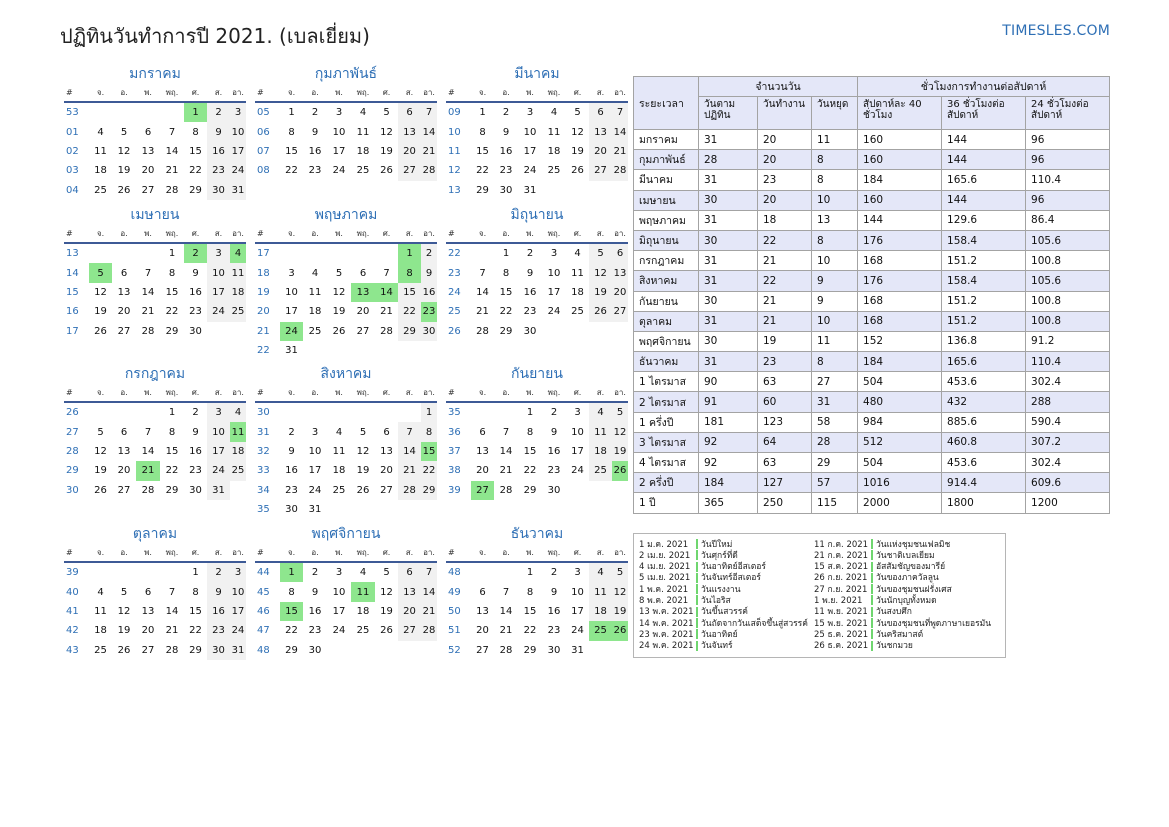 Image resolution: width=1169 pixels, height=827 pixels. Describe the element at coordinates (148, 650) in the screenshot. I see `day-cell: 27` at that location.